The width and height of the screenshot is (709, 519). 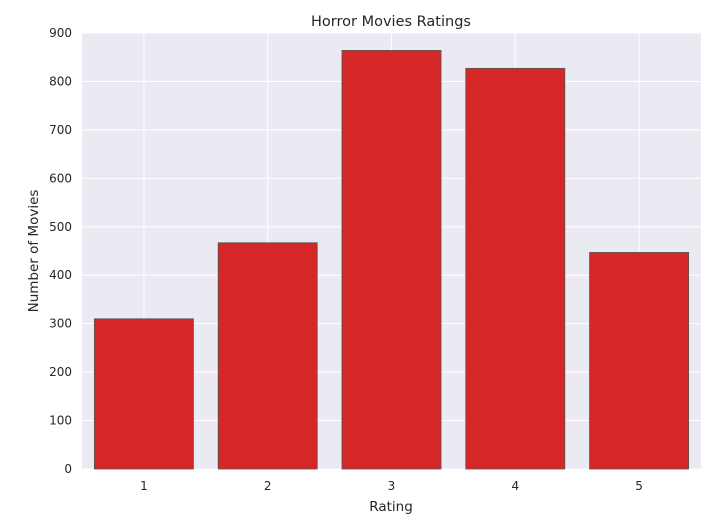 I want to click on y-tick-label: 100, so click(x=60, y=421).